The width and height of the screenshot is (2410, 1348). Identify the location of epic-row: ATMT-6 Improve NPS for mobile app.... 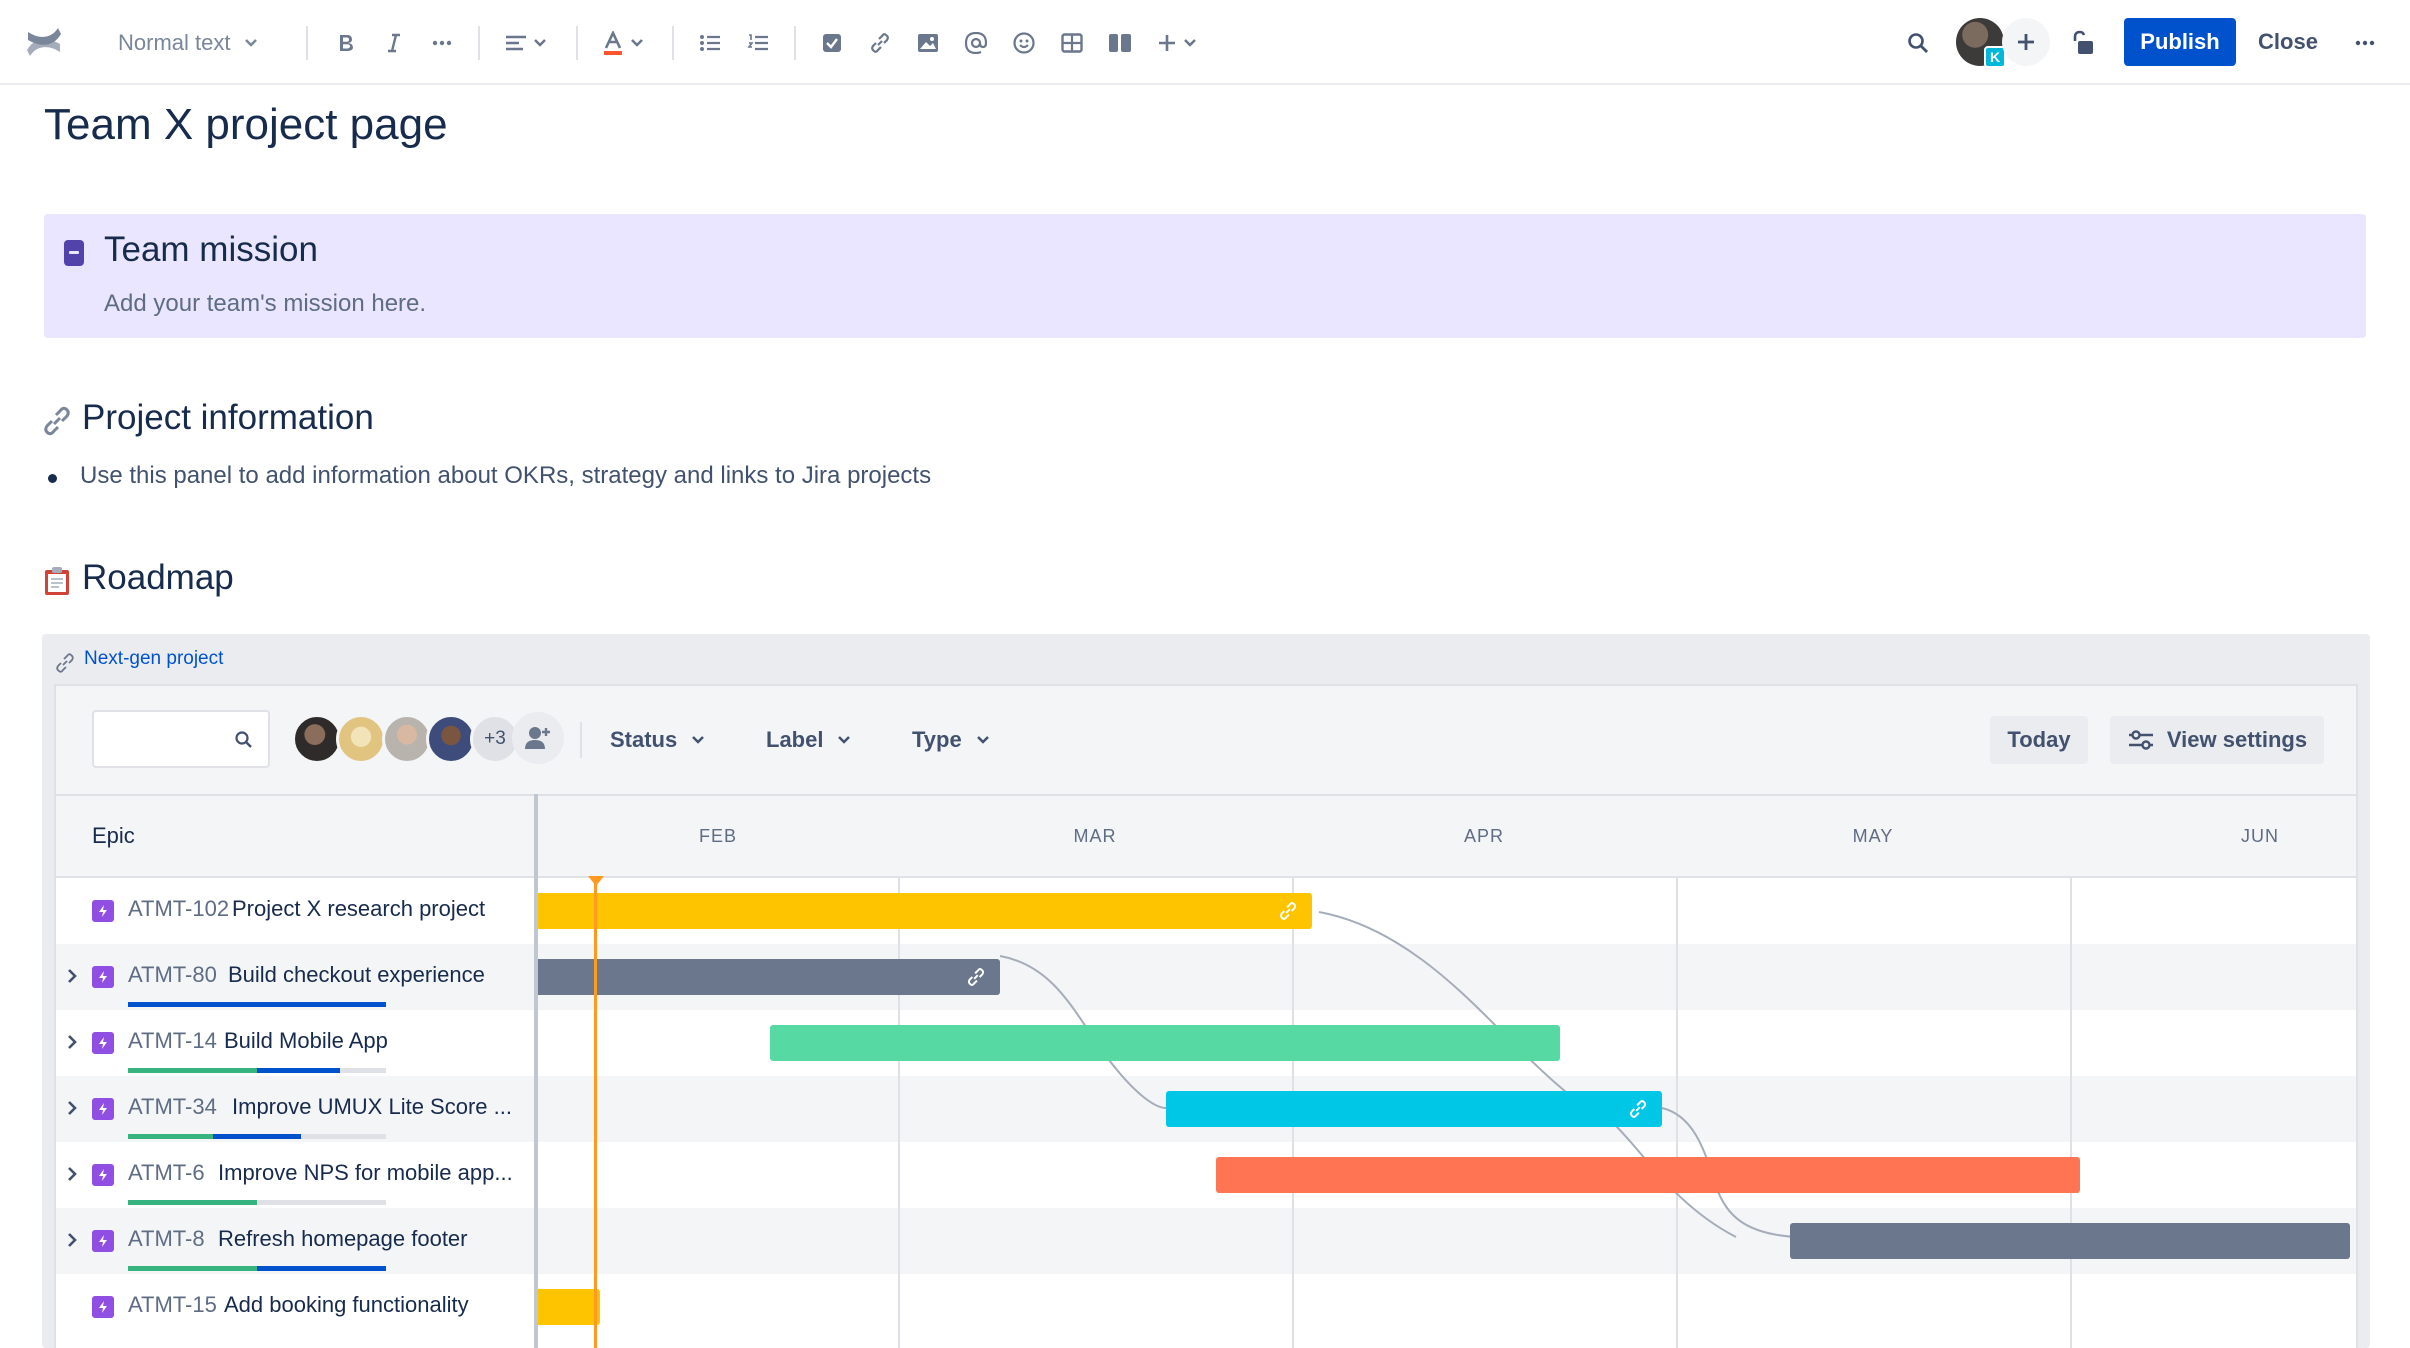
(1206, 1175).